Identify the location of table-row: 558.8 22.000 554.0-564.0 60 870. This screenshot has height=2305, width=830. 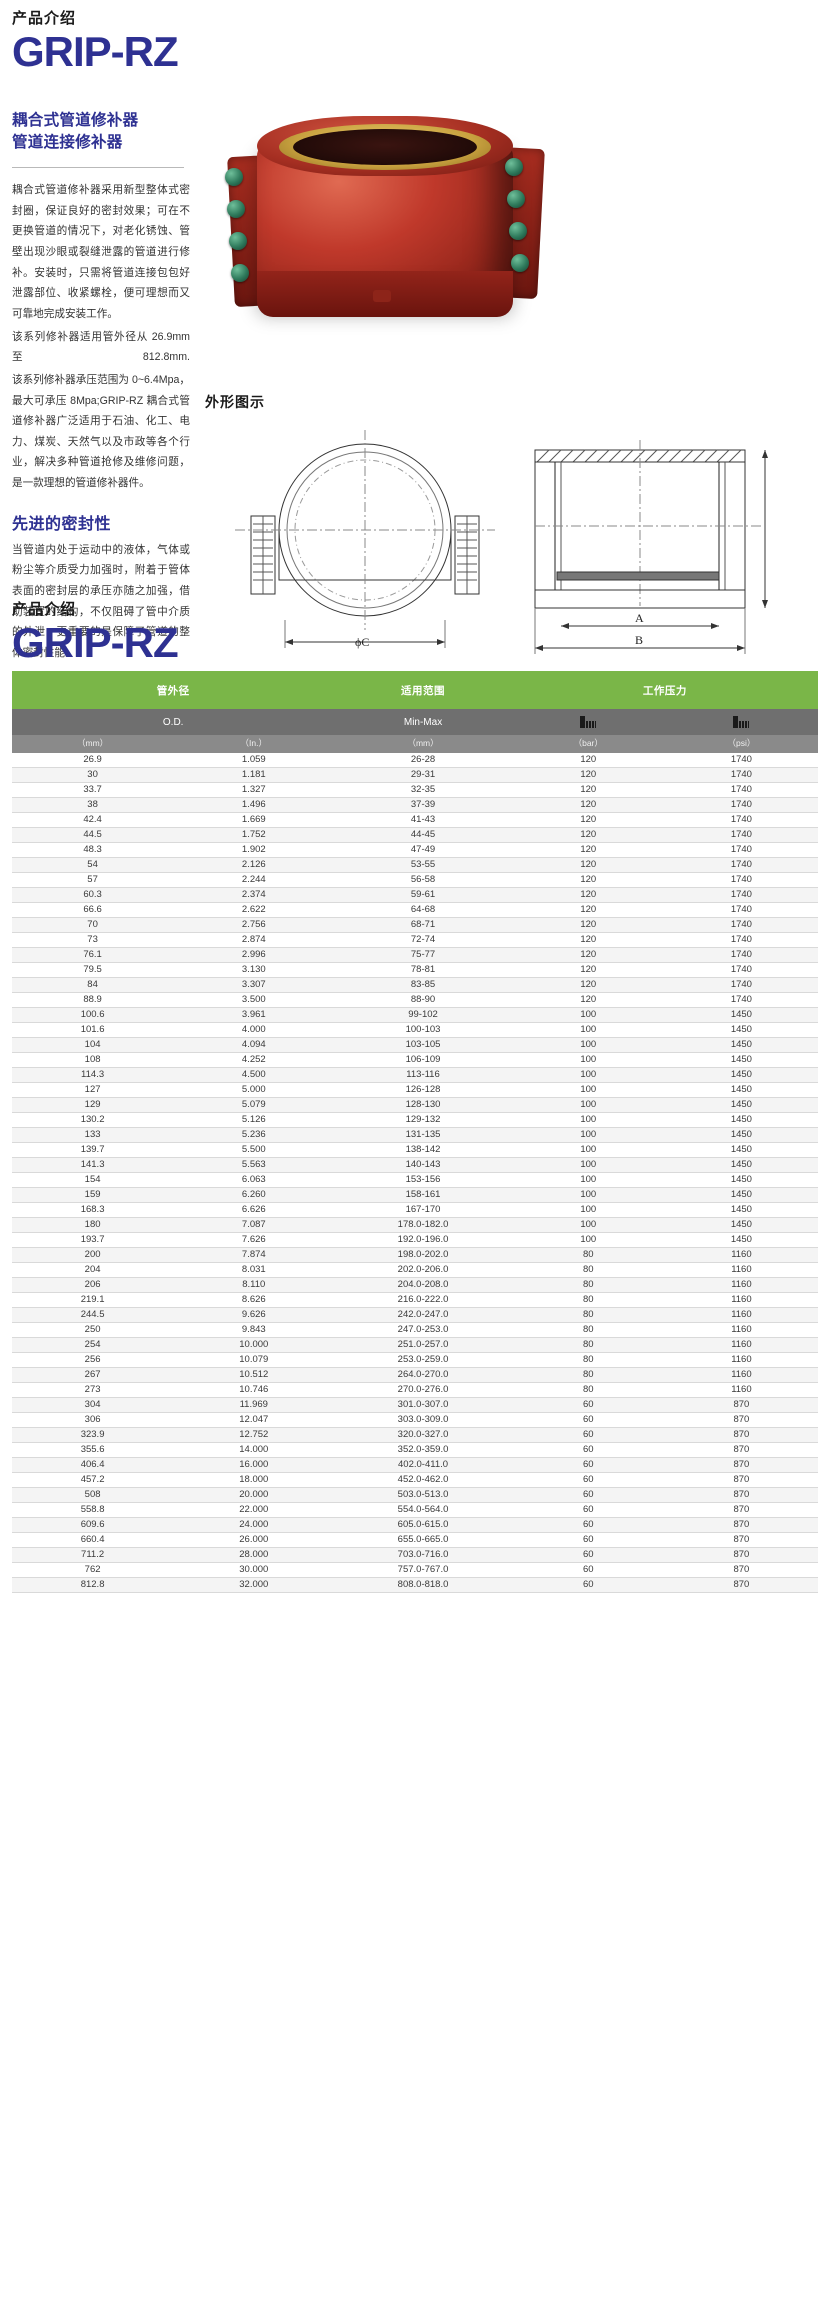
(415, 1510).